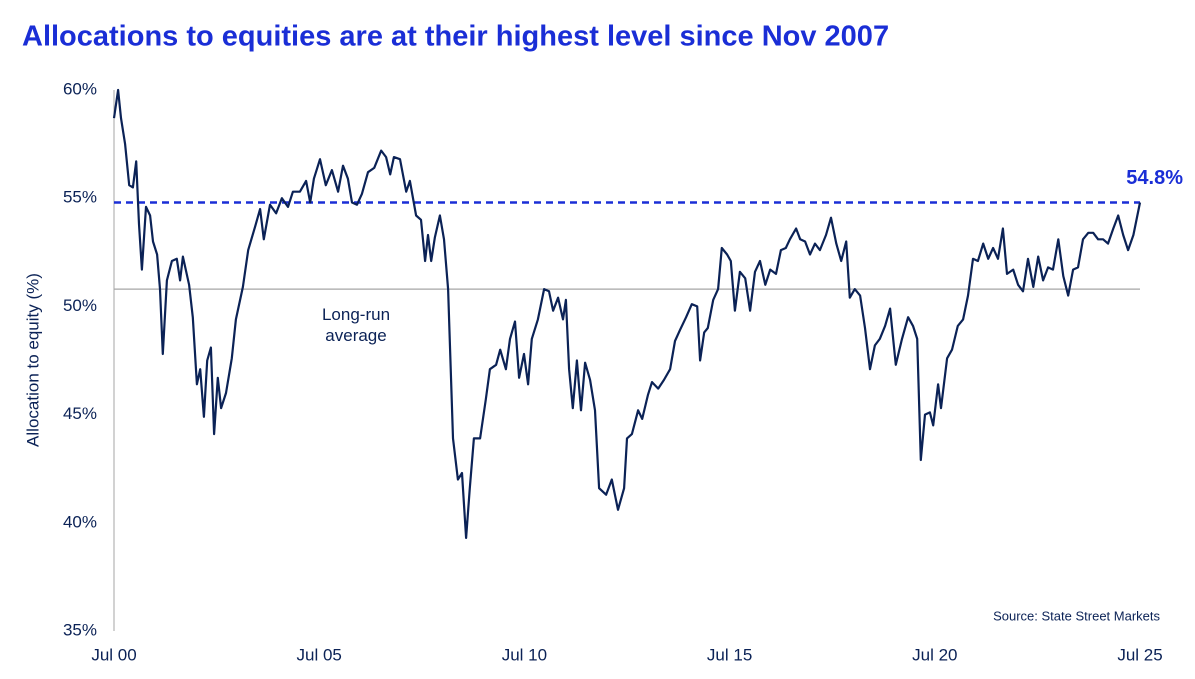  What do you see at coordinates (1139, 654) in the screenshot?
I see `x-tick-label: Jul 25` at bounding box center [1139, 654].